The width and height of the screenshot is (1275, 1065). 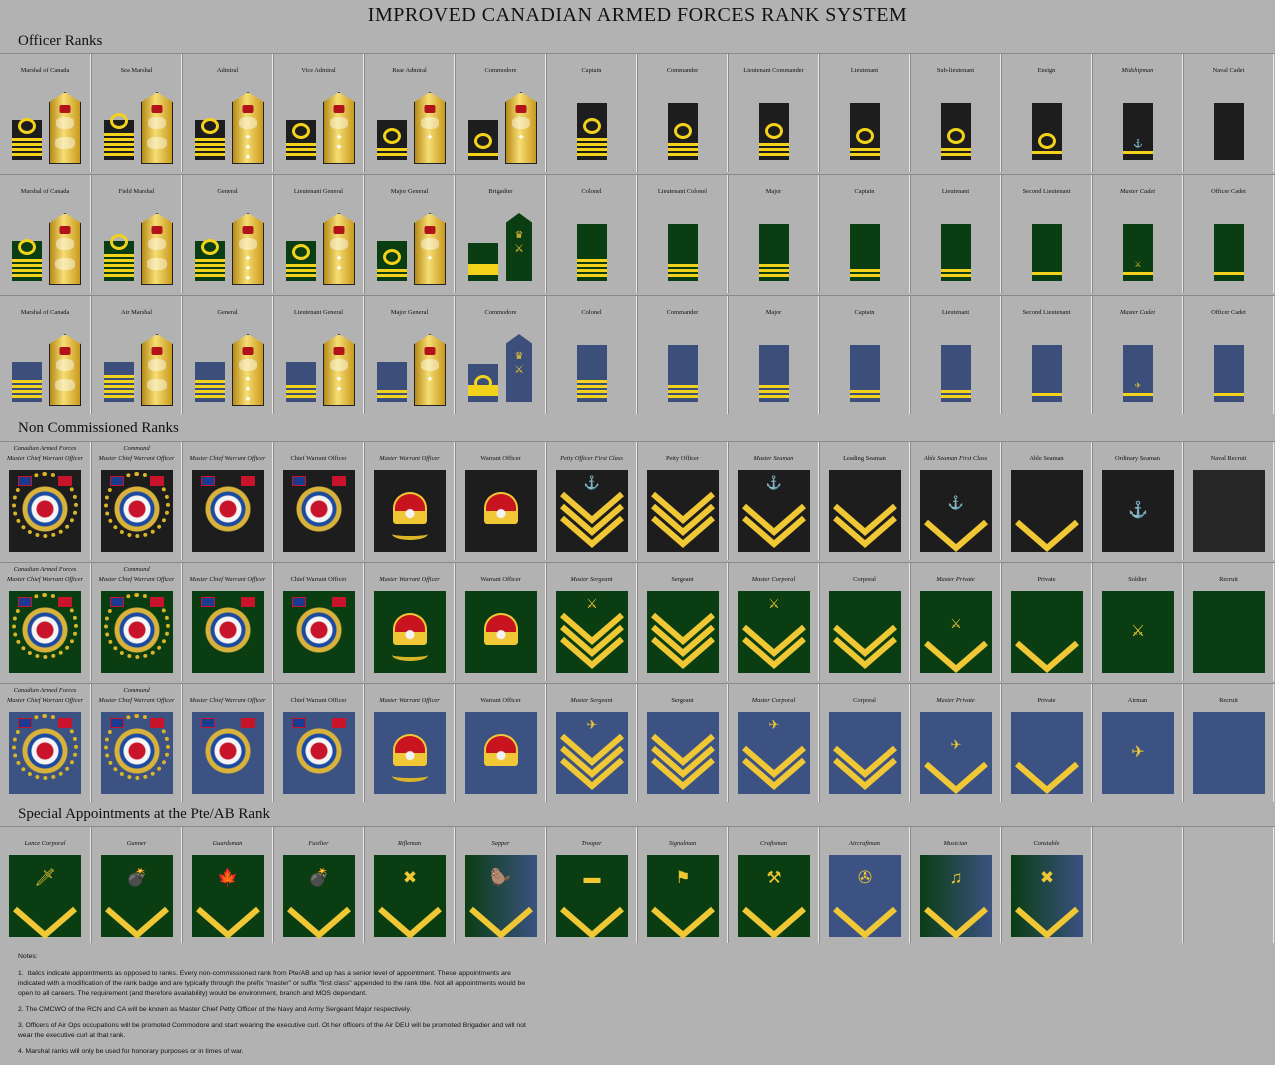 I want to click on rank-label-line: Master Sergeant, so click(x=591, y=579).